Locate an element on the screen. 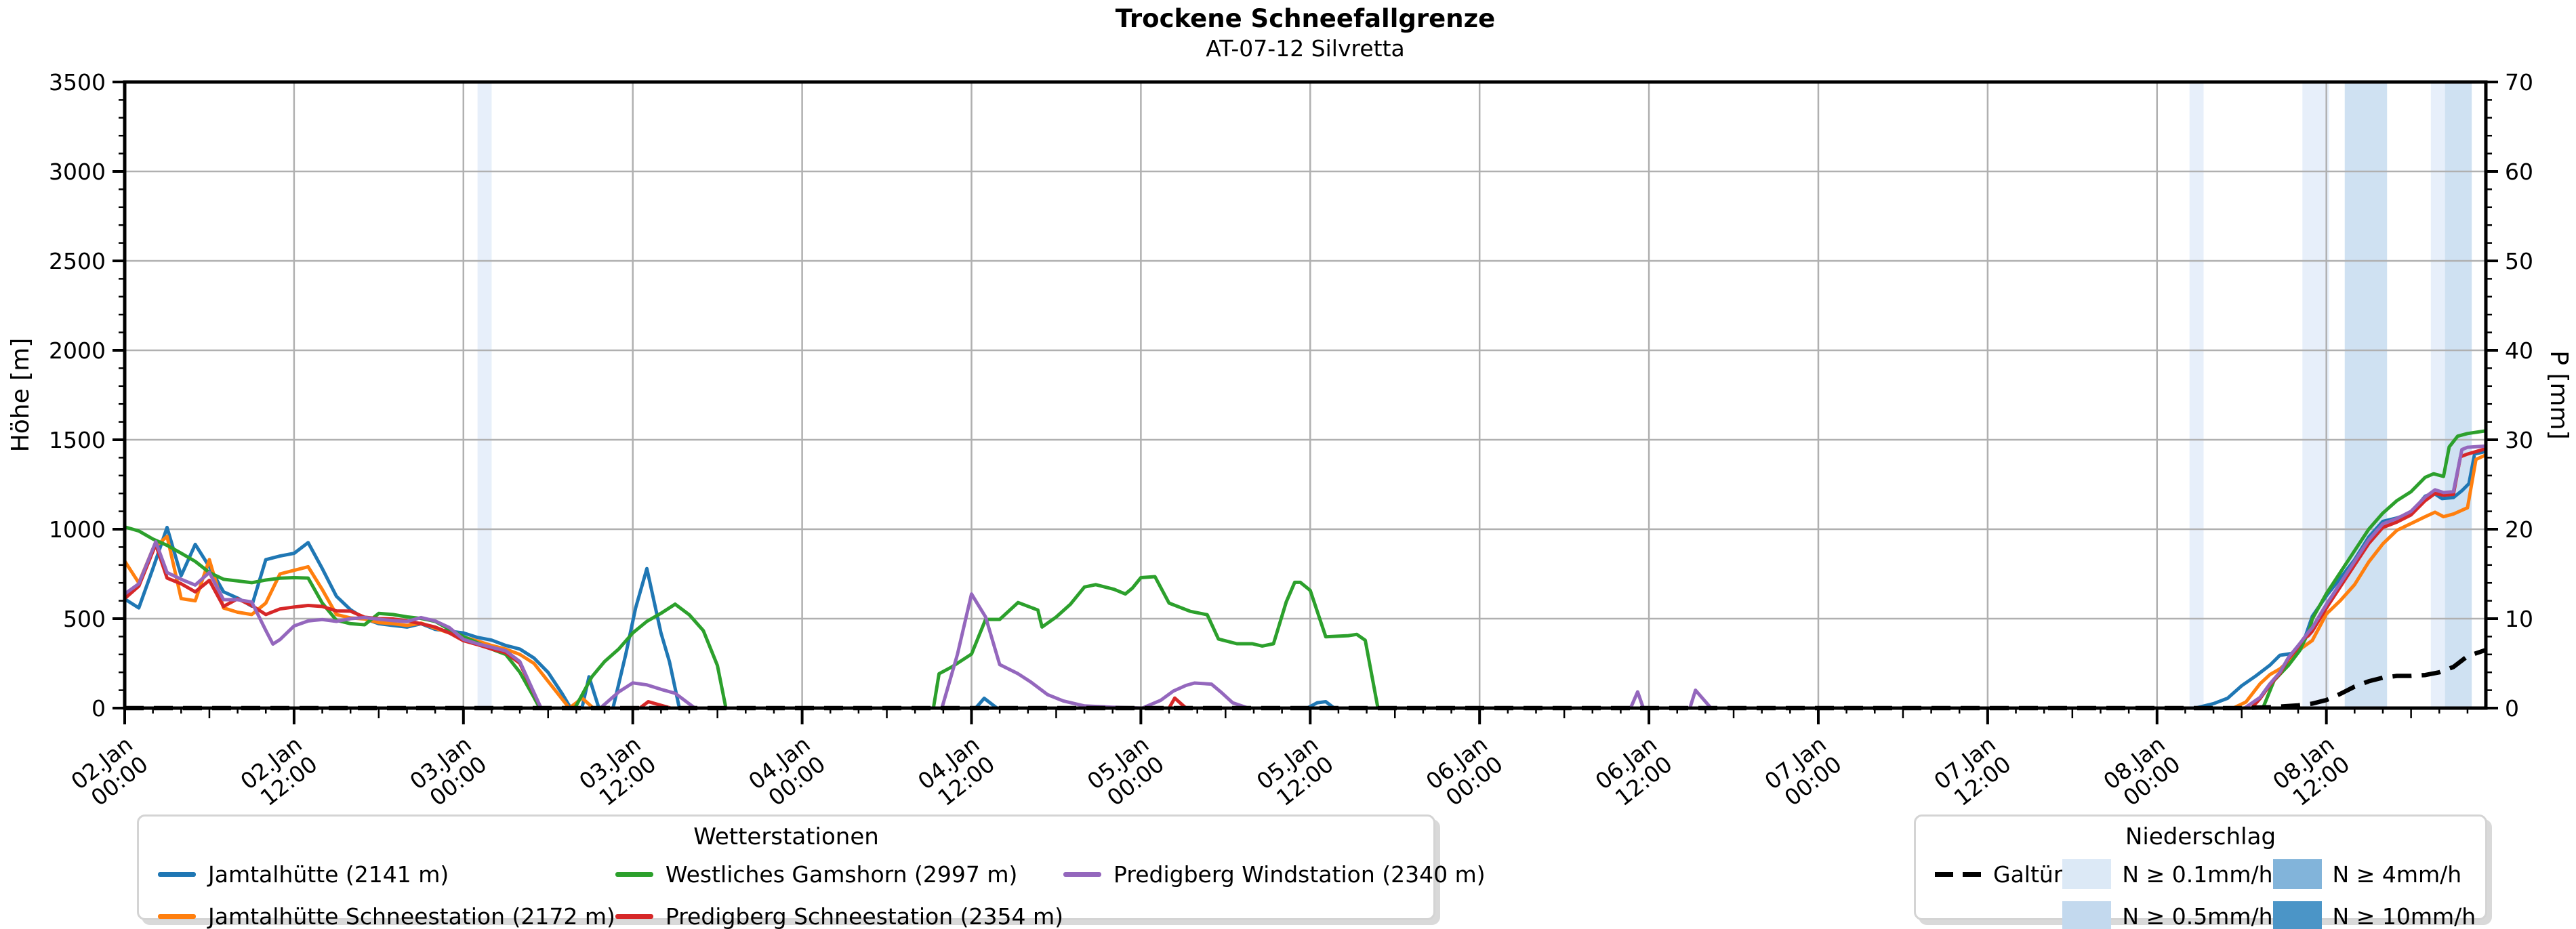  legend-galtuer-label: Galtür is located at coordinates (2028, 874).